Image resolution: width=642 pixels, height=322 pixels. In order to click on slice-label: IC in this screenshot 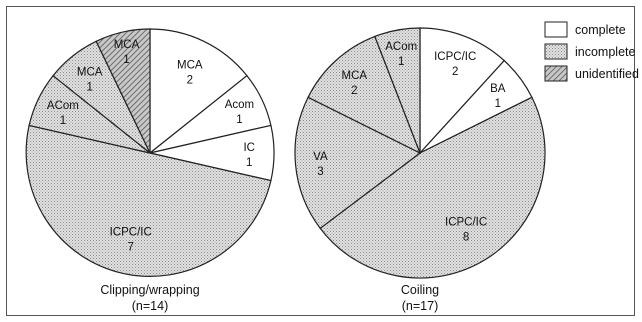, I will do `click(249, 148)`.